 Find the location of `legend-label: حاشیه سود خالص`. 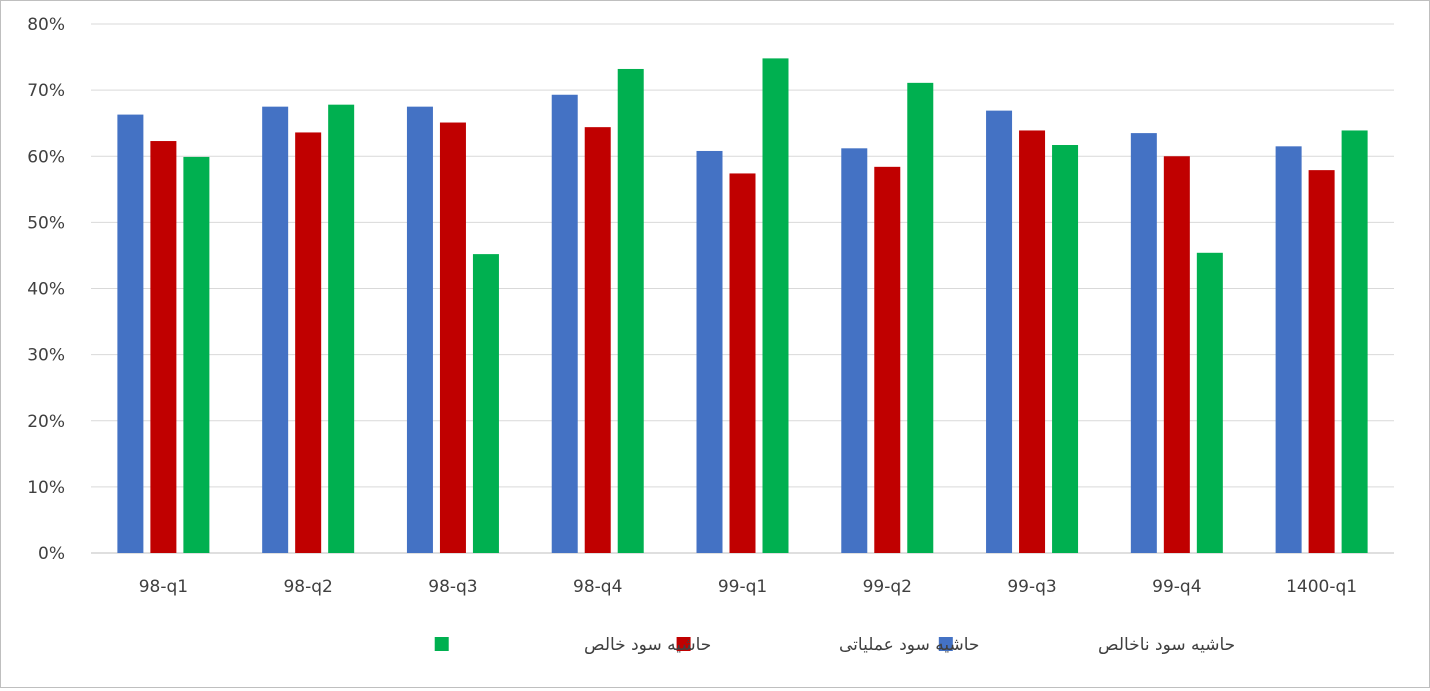

legend-label: حاشیه سود خالص is located at coordinates (647, 645).